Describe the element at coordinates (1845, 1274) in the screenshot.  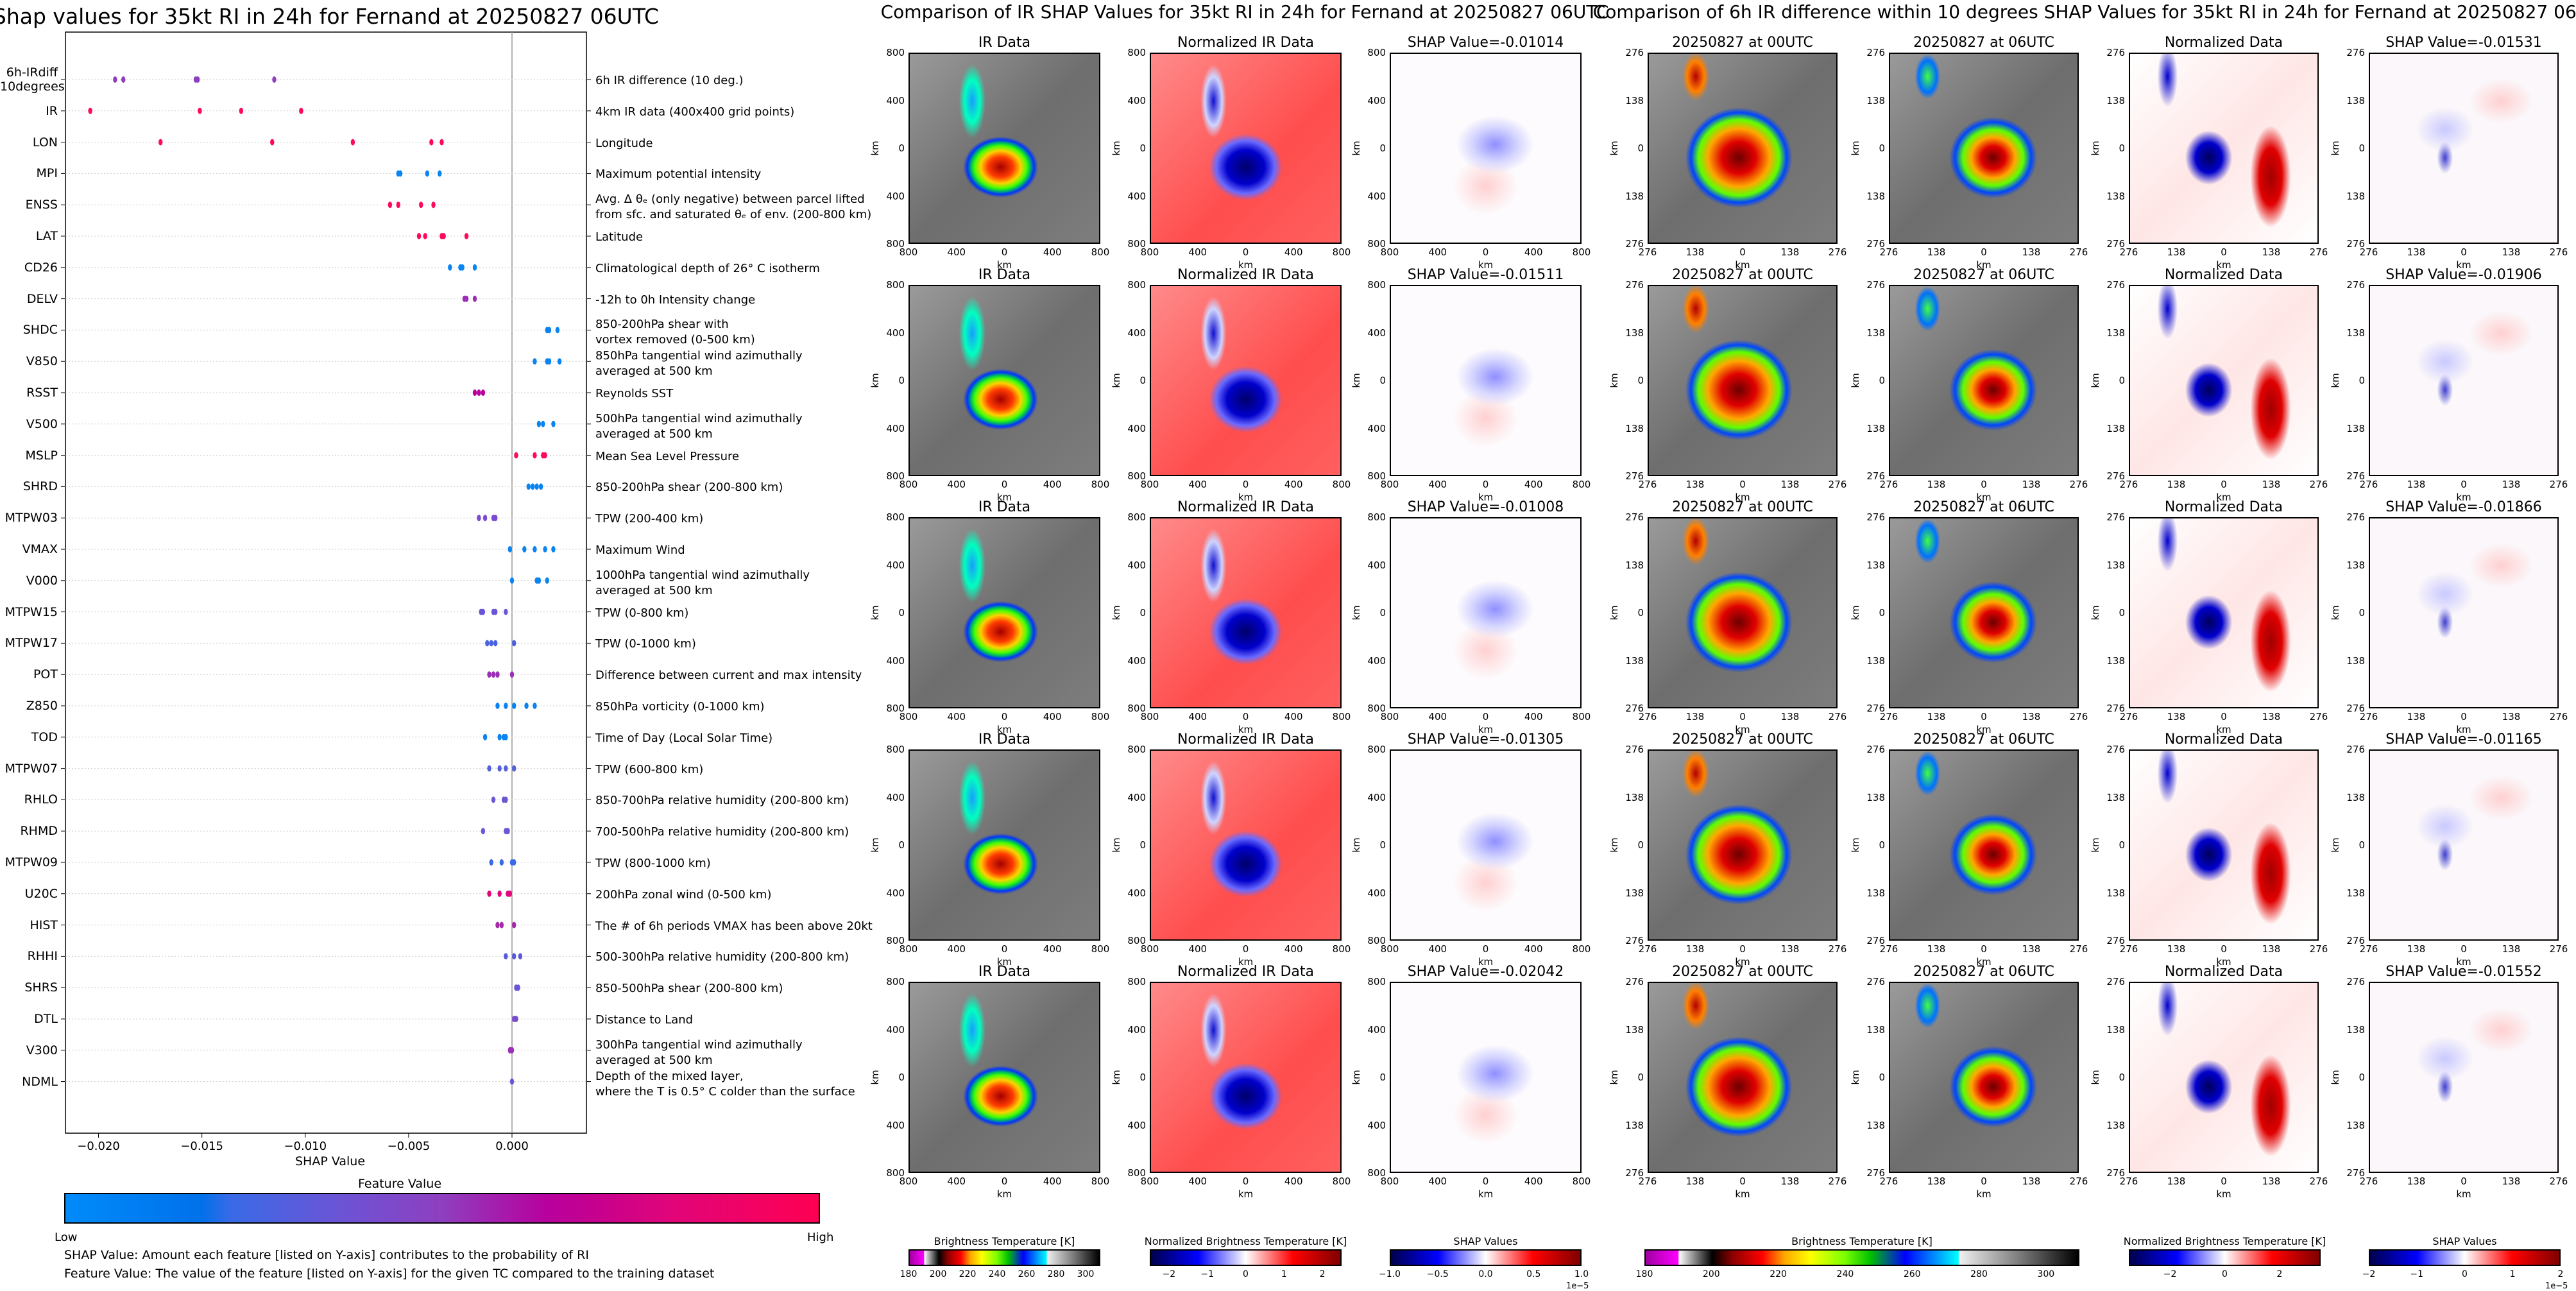
I see `colorbar-tick-label: 240` at that location.